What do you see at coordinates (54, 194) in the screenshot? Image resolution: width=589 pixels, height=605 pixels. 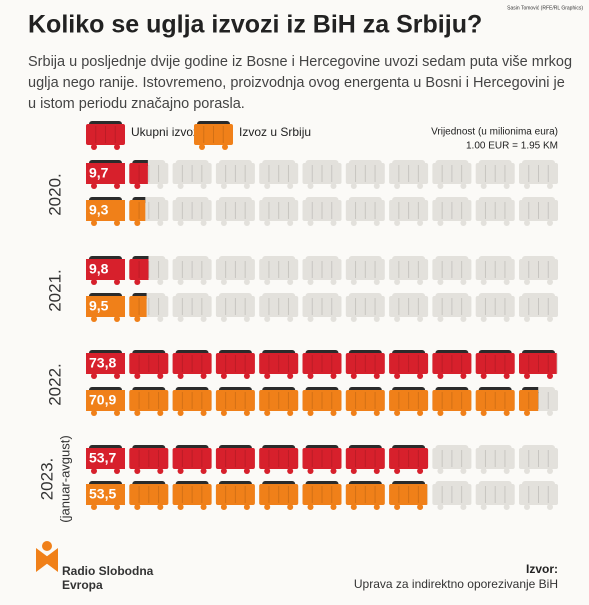 I see `category-label: 2020.` at bounding box center [54, 194].